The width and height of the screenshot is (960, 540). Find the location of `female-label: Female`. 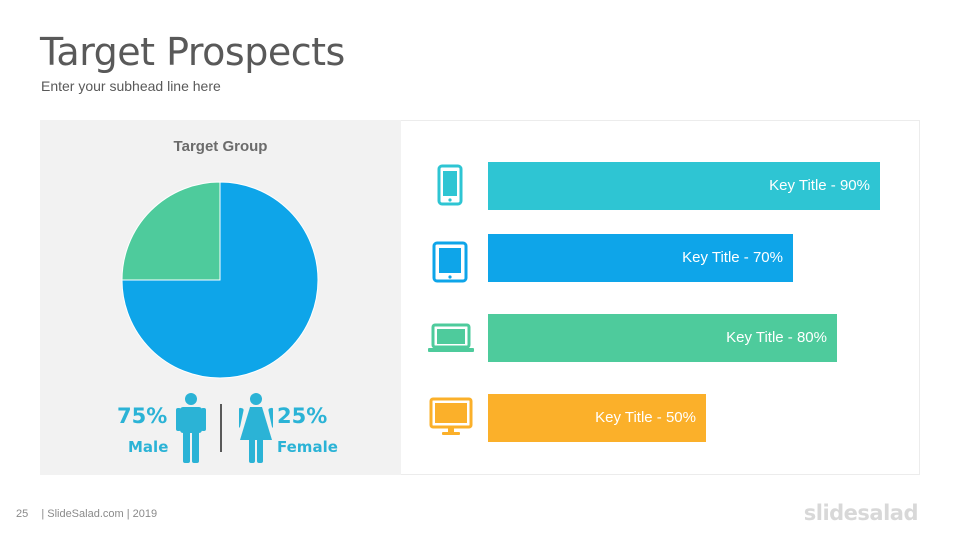

female-label: Female is located at coordinates (307, 447).